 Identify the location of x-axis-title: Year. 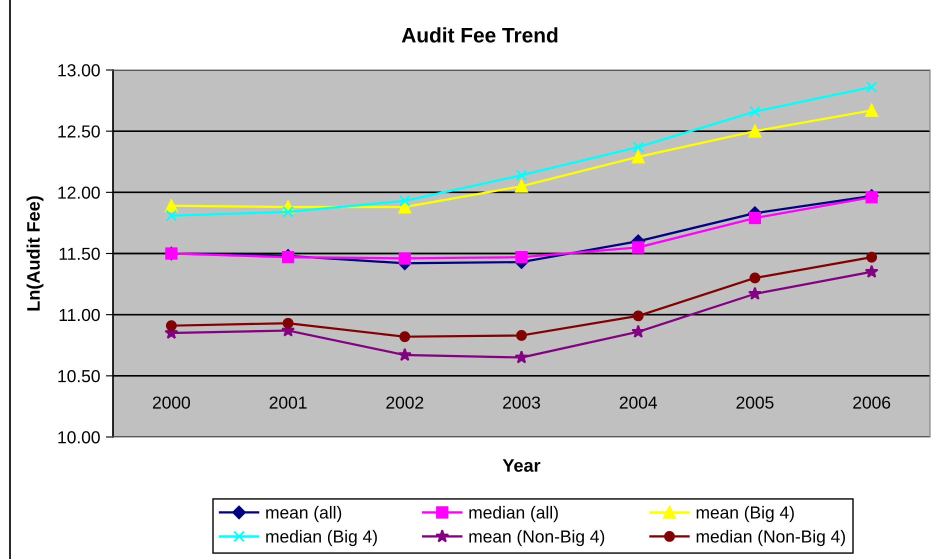
(521, 465).